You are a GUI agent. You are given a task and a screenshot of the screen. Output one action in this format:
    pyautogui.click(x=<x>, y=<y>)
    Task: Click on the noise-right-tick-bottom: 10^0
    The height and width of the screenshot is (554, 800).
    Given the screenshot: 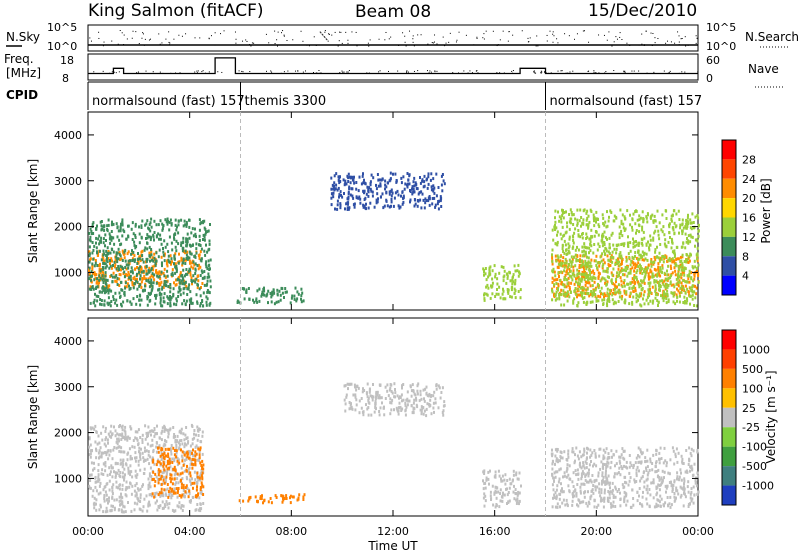 What is the action you would take?
    pyautogui.click(x=721, y=46)
    